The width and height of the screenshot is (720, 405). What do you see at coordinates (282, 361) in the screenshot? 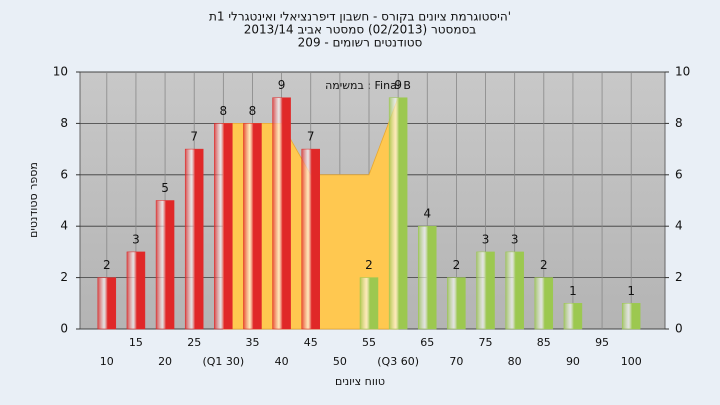
I see `x-tick-label: 40` at bounding box center [282, 361].